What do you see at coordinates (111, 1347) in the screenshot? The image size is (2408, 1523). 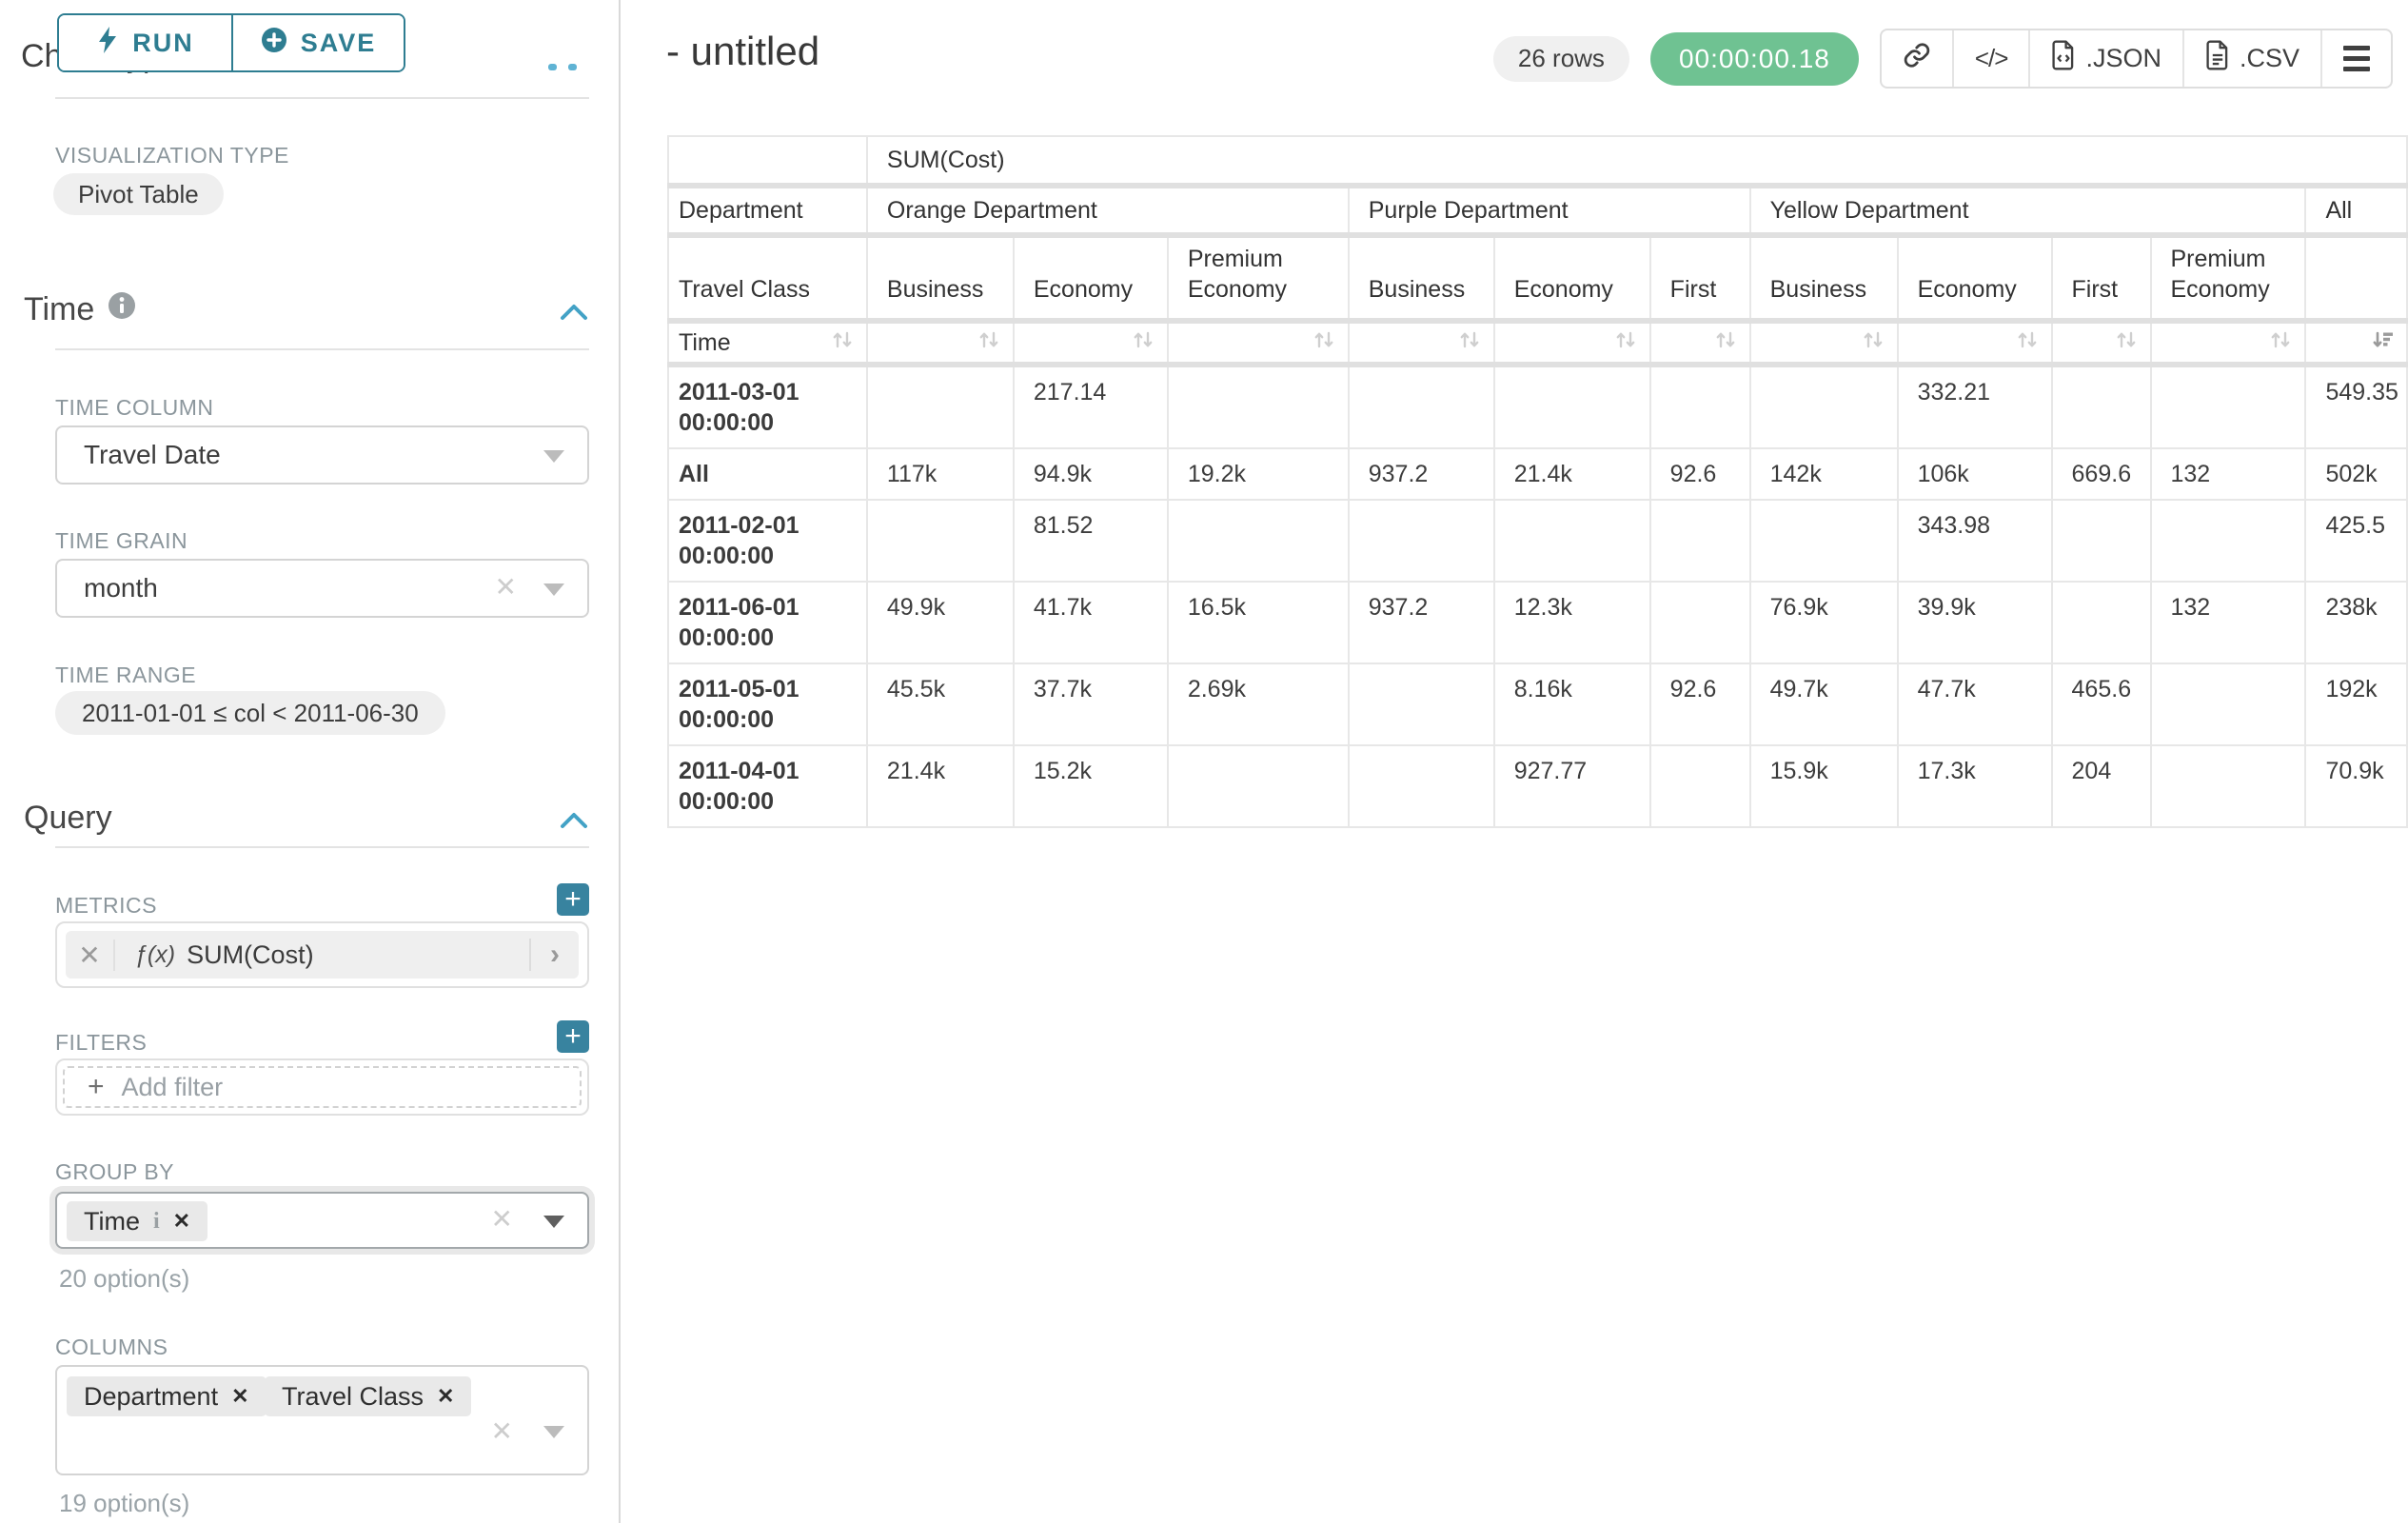 I see `columns-label: COLUMNS` at bounding box center [111, 1347].